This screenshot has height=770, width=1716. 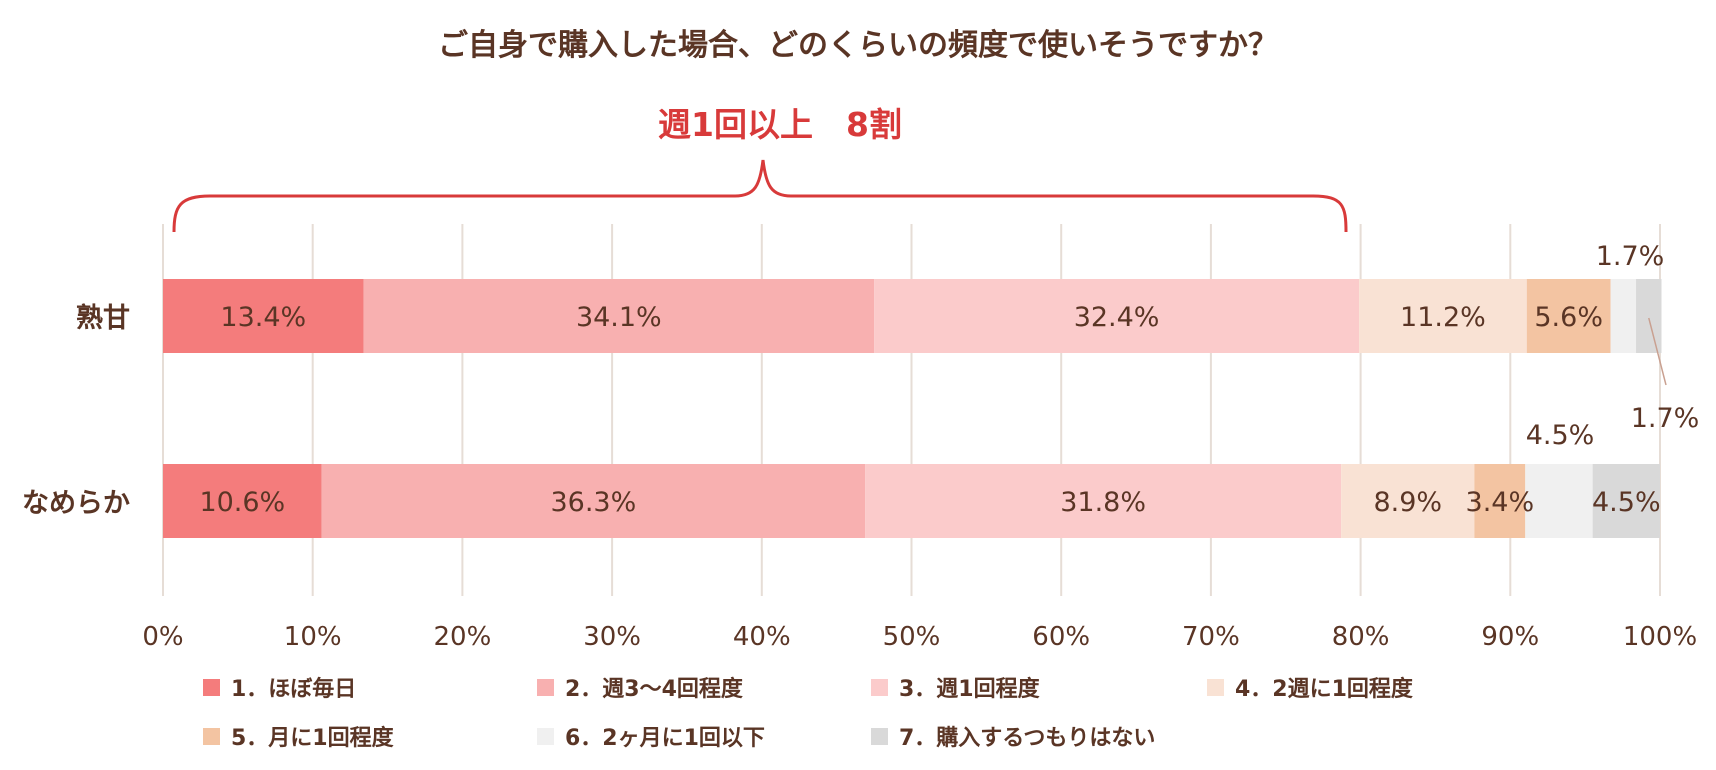 I want to click on x-tick-label: 0%, so click(x=162, y=637).